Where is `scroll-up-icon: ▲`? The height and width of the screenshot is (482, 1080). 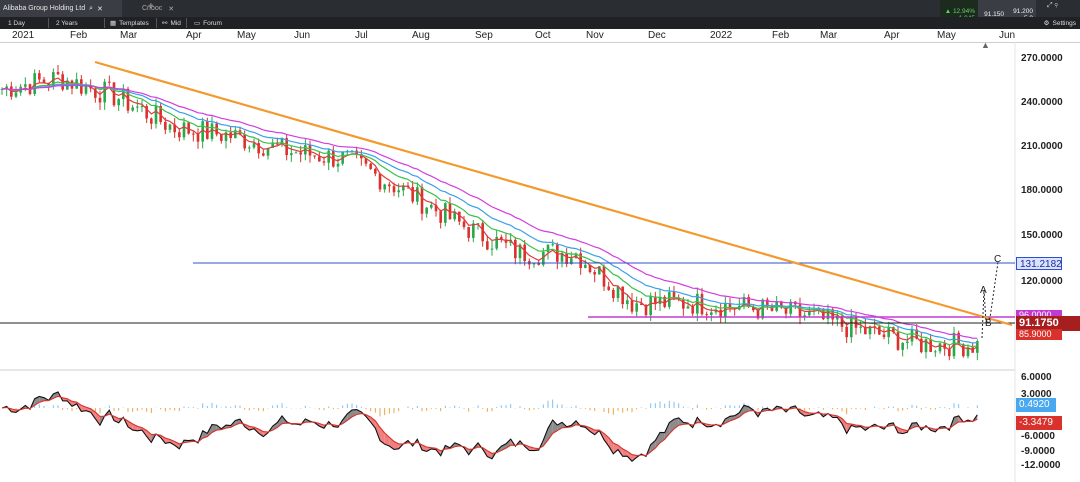
scroll-up-icon: ▲ is located at coordinates (985, 45).